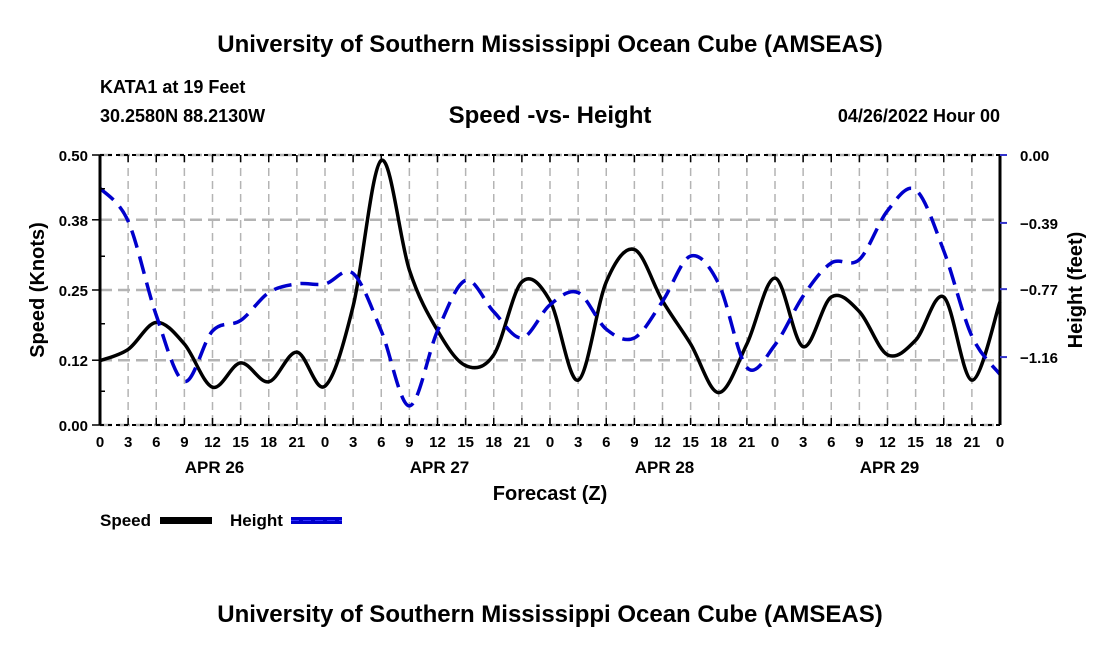 This screenshot has width=1100, height=650. What do you see at coordinates (918, 116) in the screenshot?
I see `issue-time: 04/26/2022 Hour 00` at bounding box center [918, 116].